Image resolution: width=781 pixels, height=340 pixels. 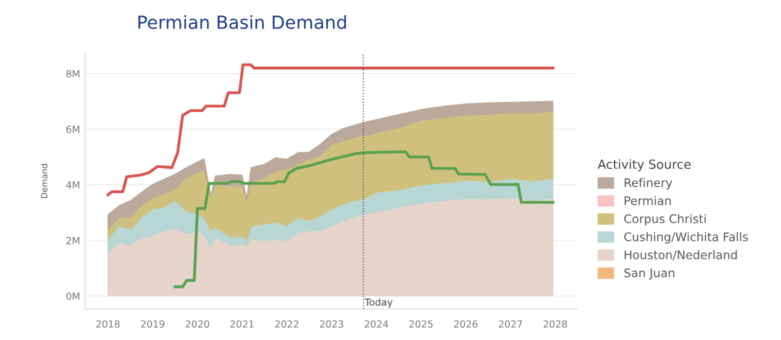 I want to click on y-tick-label: 4M, so click(x=73, y=184).